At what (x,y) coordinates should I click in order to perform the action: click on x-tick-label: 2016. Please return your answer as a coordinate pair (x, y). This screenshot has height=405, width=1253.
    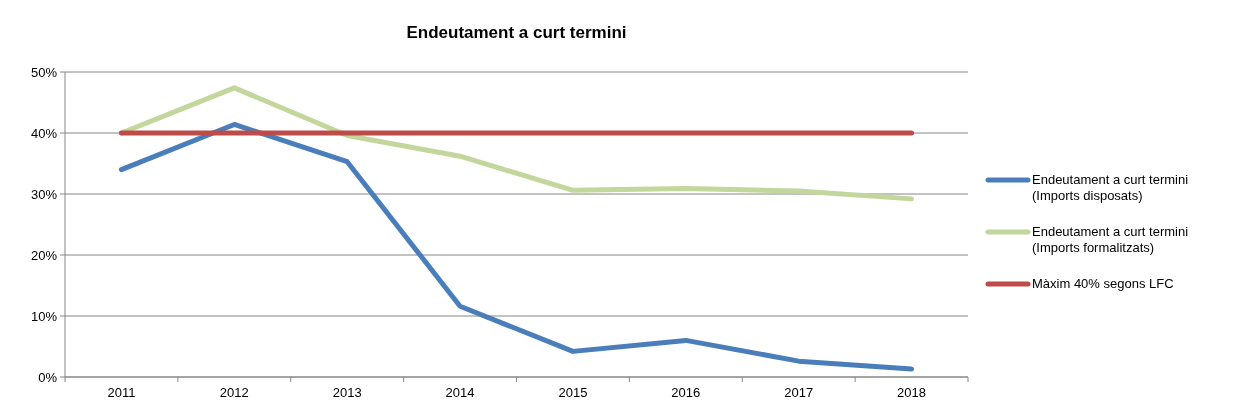
    Looking at the image, I should click on (686, 392).